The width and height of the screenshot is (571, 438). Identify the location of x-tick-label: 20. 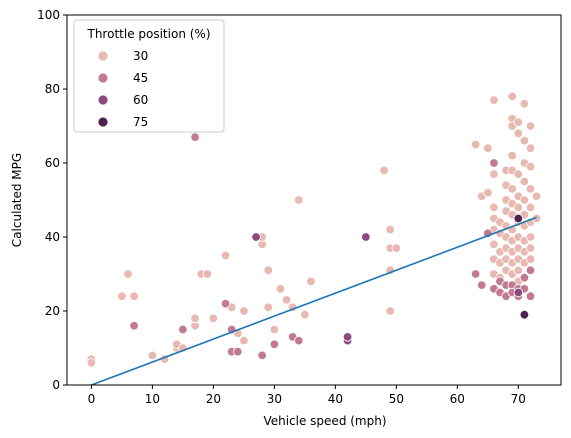
(213, 399).